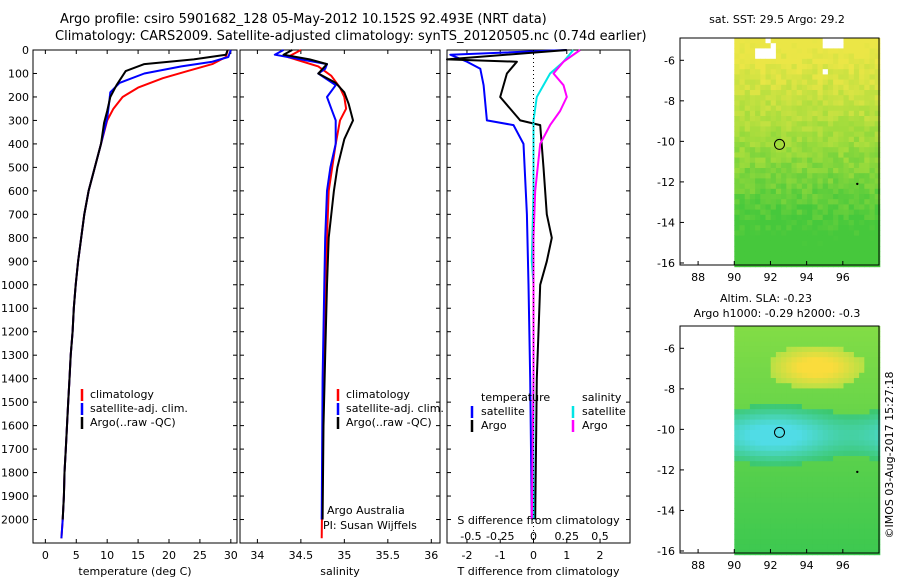 This screenshot has width=900, height=580. Describe the element at coordinates (107, 555) in the screenshot. I see `temperature-xtick-label: 10` at that location.